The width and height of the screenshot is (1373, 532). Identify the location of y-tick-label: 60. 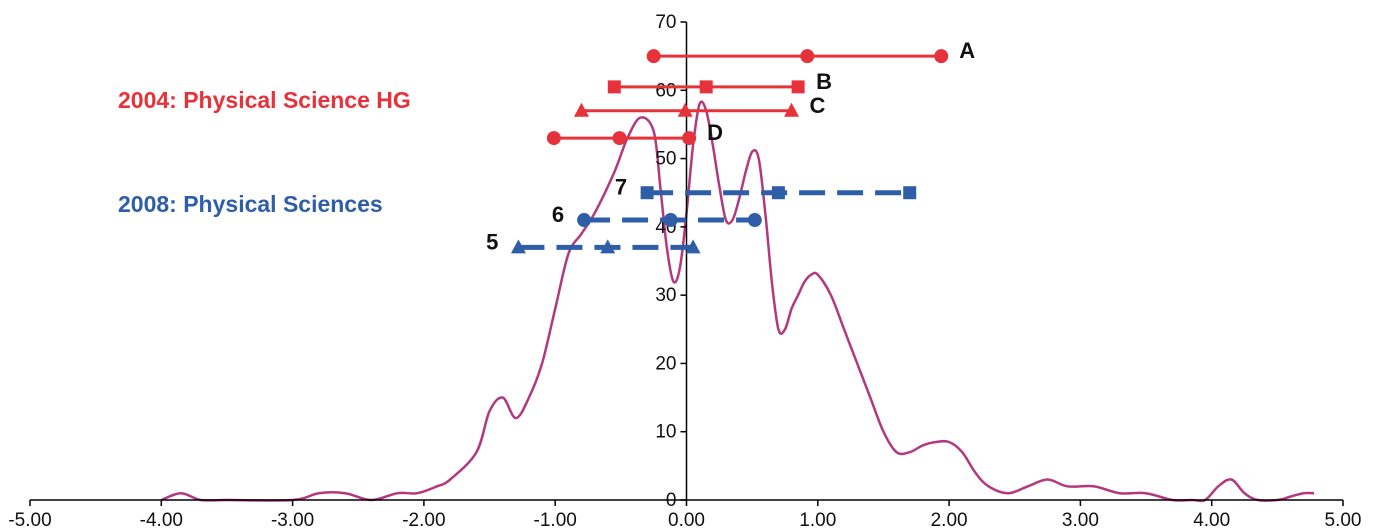
(665, 90).